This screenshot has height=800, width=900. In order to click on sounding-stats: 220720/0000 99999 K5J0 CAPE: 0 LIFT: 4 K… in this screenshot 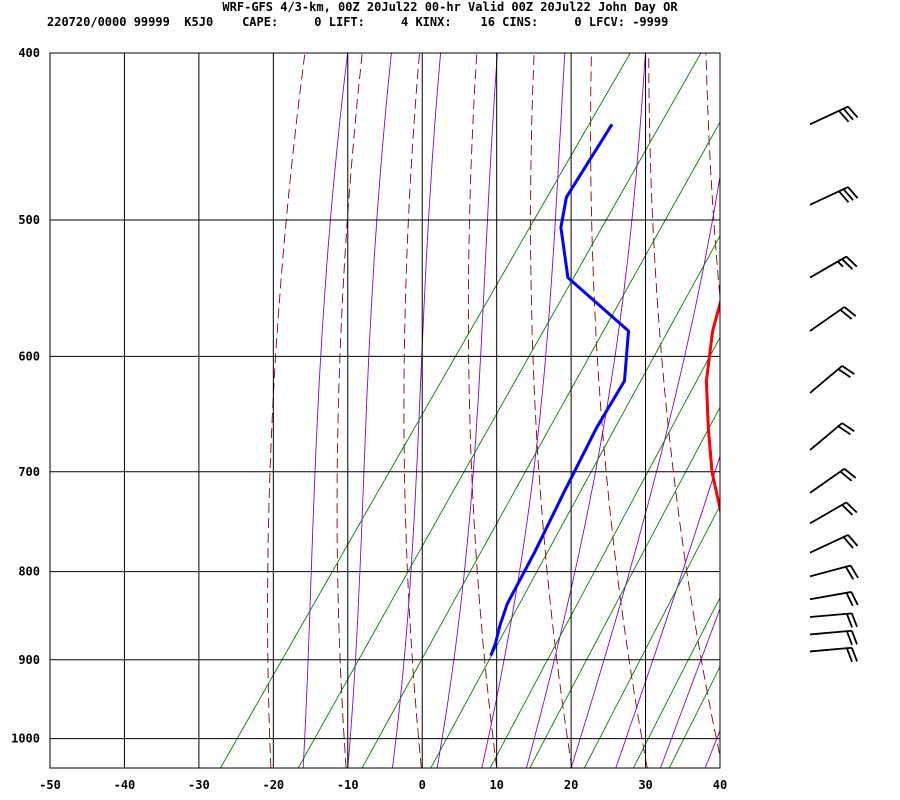, I will do `click(357, 22)`.